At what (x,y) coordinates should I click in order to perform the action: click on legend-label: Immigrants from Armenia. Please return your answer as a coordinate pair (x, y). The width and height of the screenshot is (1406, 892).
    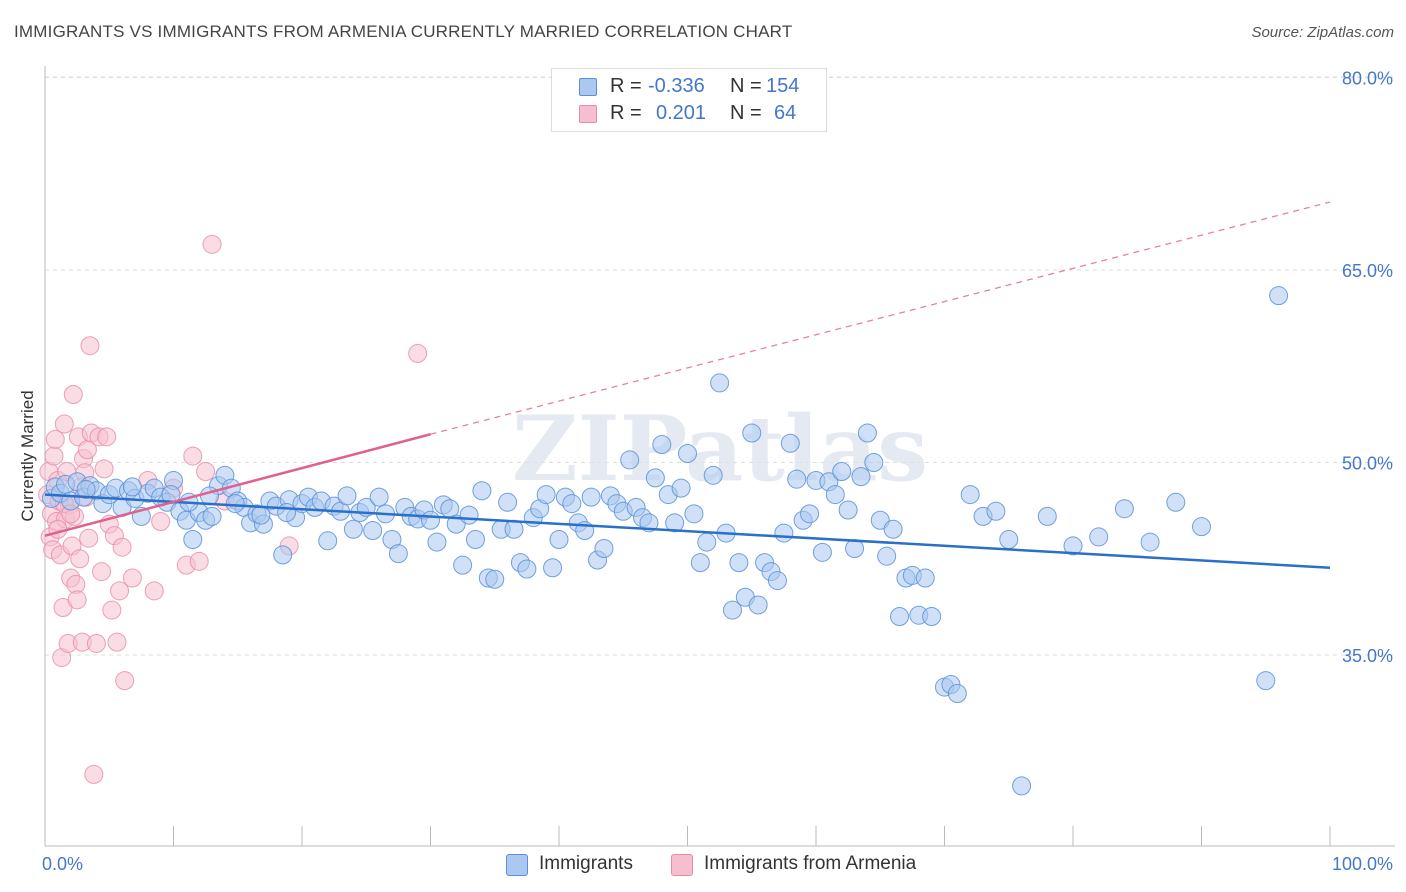
    Looking at the image, I should click on (810, 863).